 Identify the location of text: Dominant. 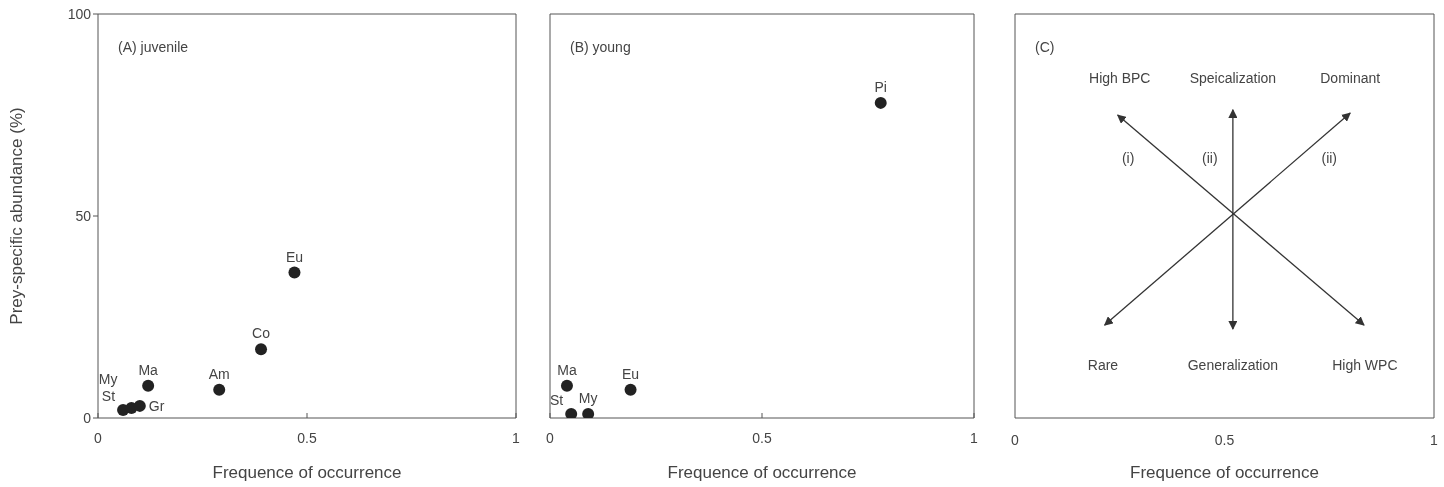
(1350, 77).